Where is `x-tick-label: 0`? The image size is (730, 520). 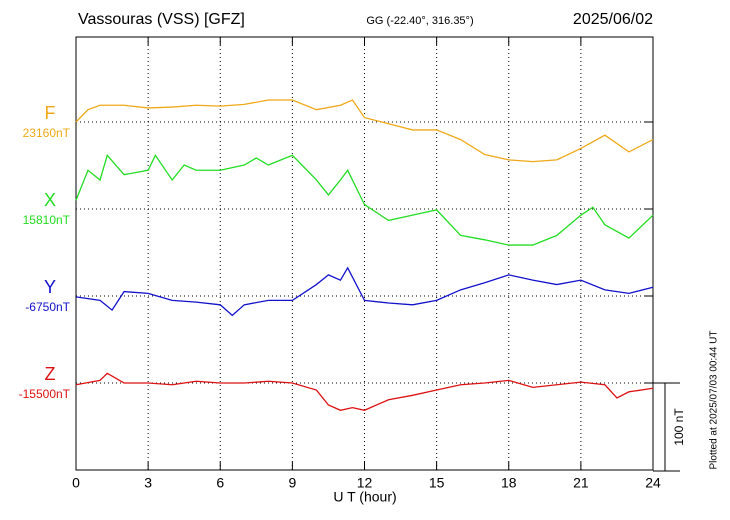
x-tick-label: 0 is located at coordinates (76, 483).